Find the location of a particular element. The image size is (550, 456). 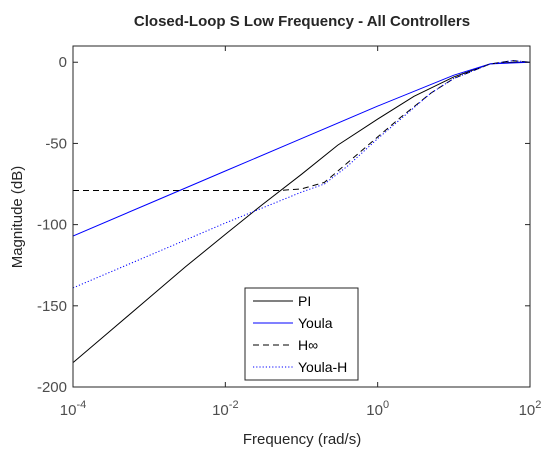

x-tick-label: 10⁻⁴ is located at coordinates (73, 409).